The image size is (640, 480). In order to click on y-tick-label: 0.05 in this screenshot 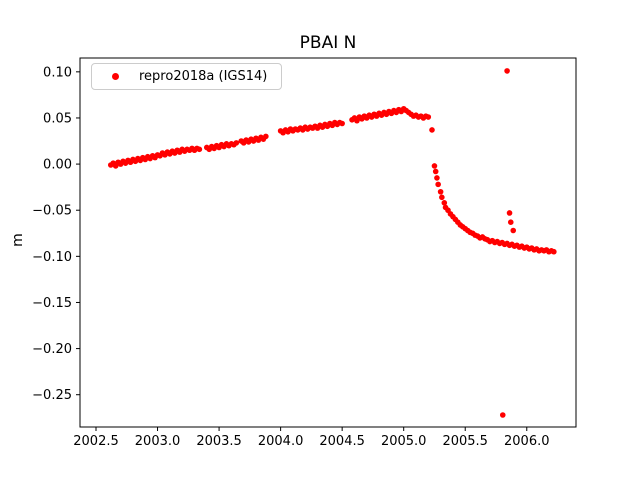, I will do `click(57, 118)`.